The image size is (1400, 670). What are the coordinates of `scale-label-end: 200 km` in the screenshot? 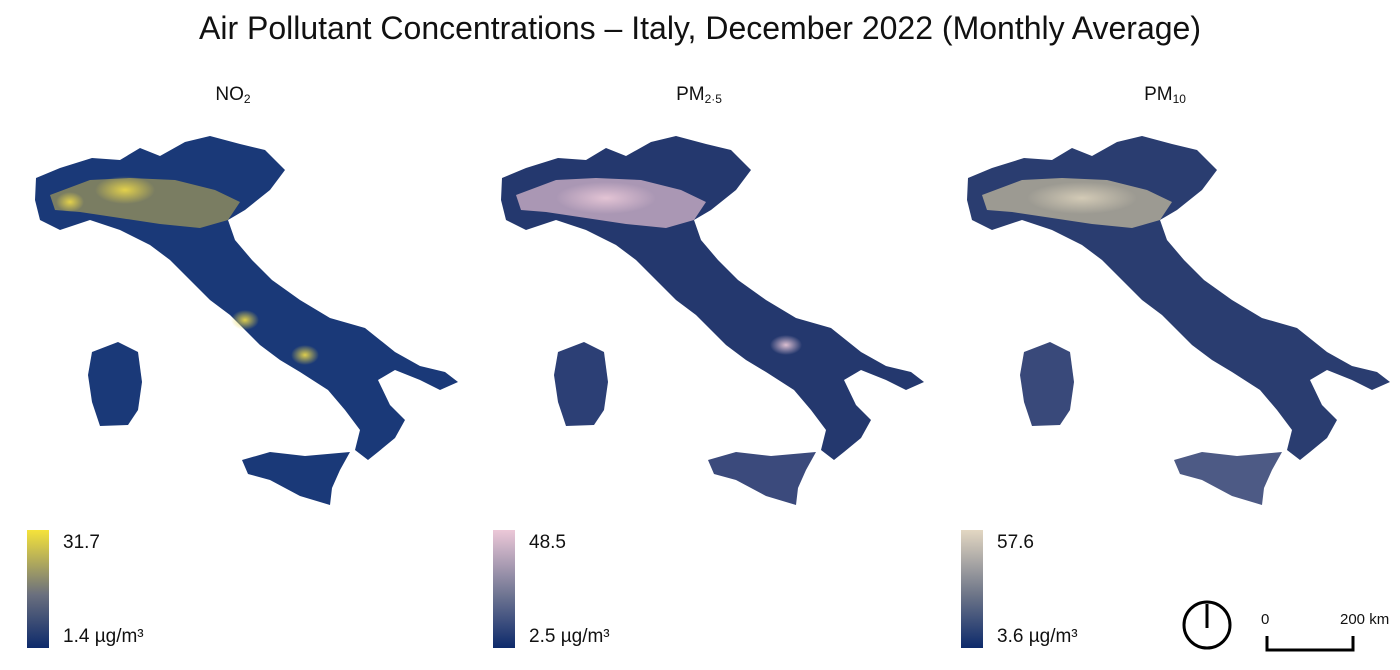 It's located at (1365, 619).